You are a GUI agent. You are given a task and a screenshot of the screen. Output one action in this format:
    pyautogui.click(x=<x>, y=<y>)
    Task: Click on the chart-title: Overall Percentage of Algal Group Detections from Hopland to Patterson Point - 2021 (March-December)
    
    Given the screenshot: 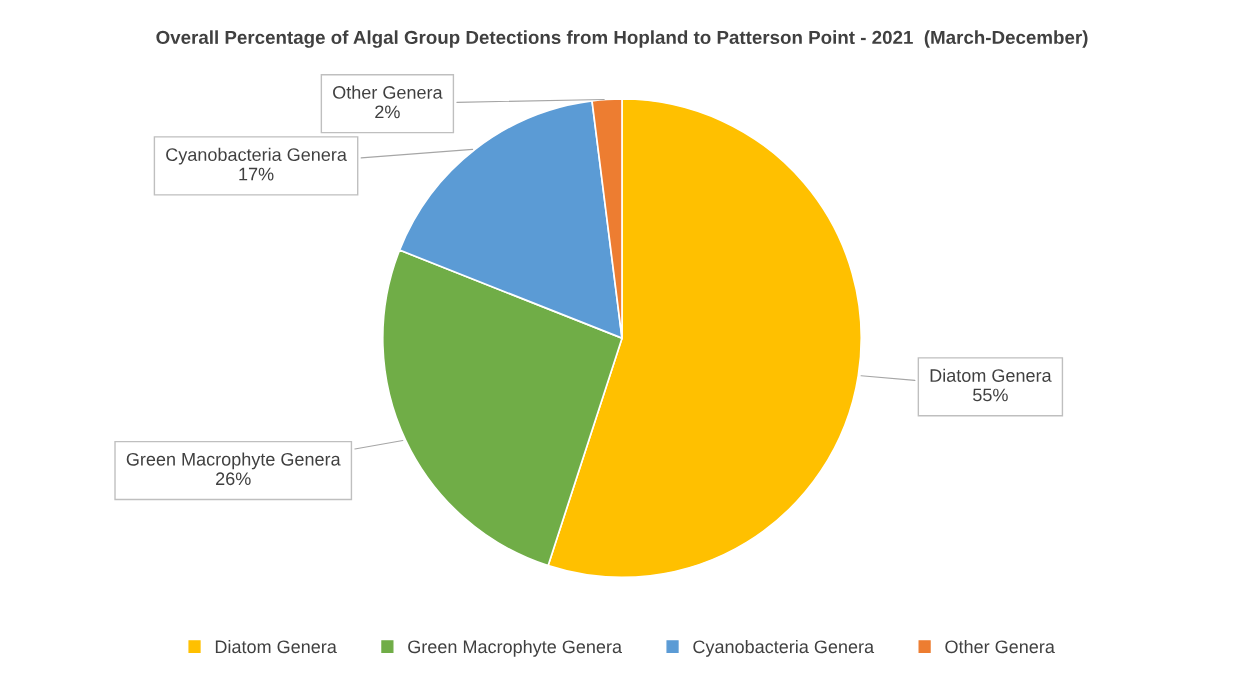 What is the action you would take?
    pyautogui.click(x=622, y=39)
    